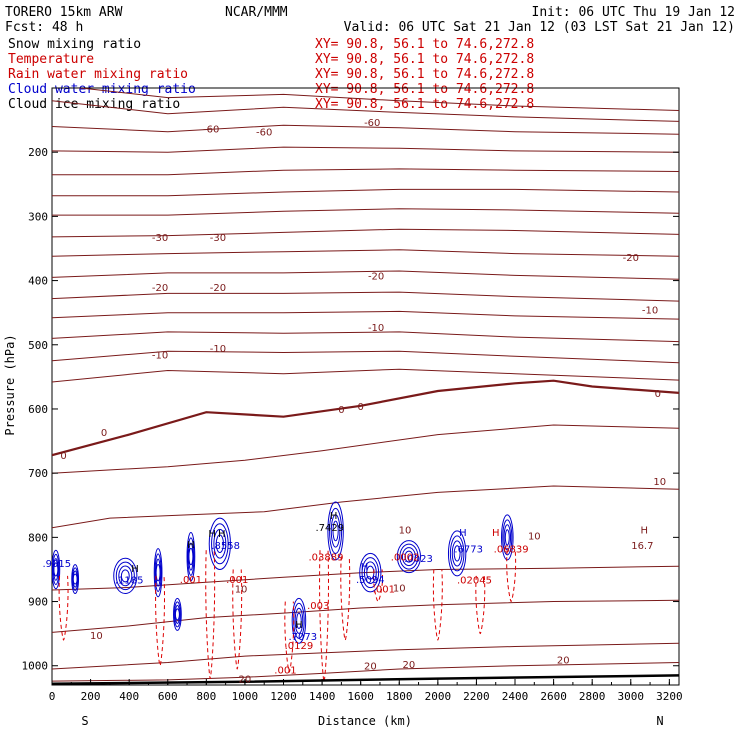 The width and height of the screenshot is (740, 740). What do you see at coordinates (299, 625) in the screenshot?
I see `contour-label-36: H` at bounding box center [299, 625].